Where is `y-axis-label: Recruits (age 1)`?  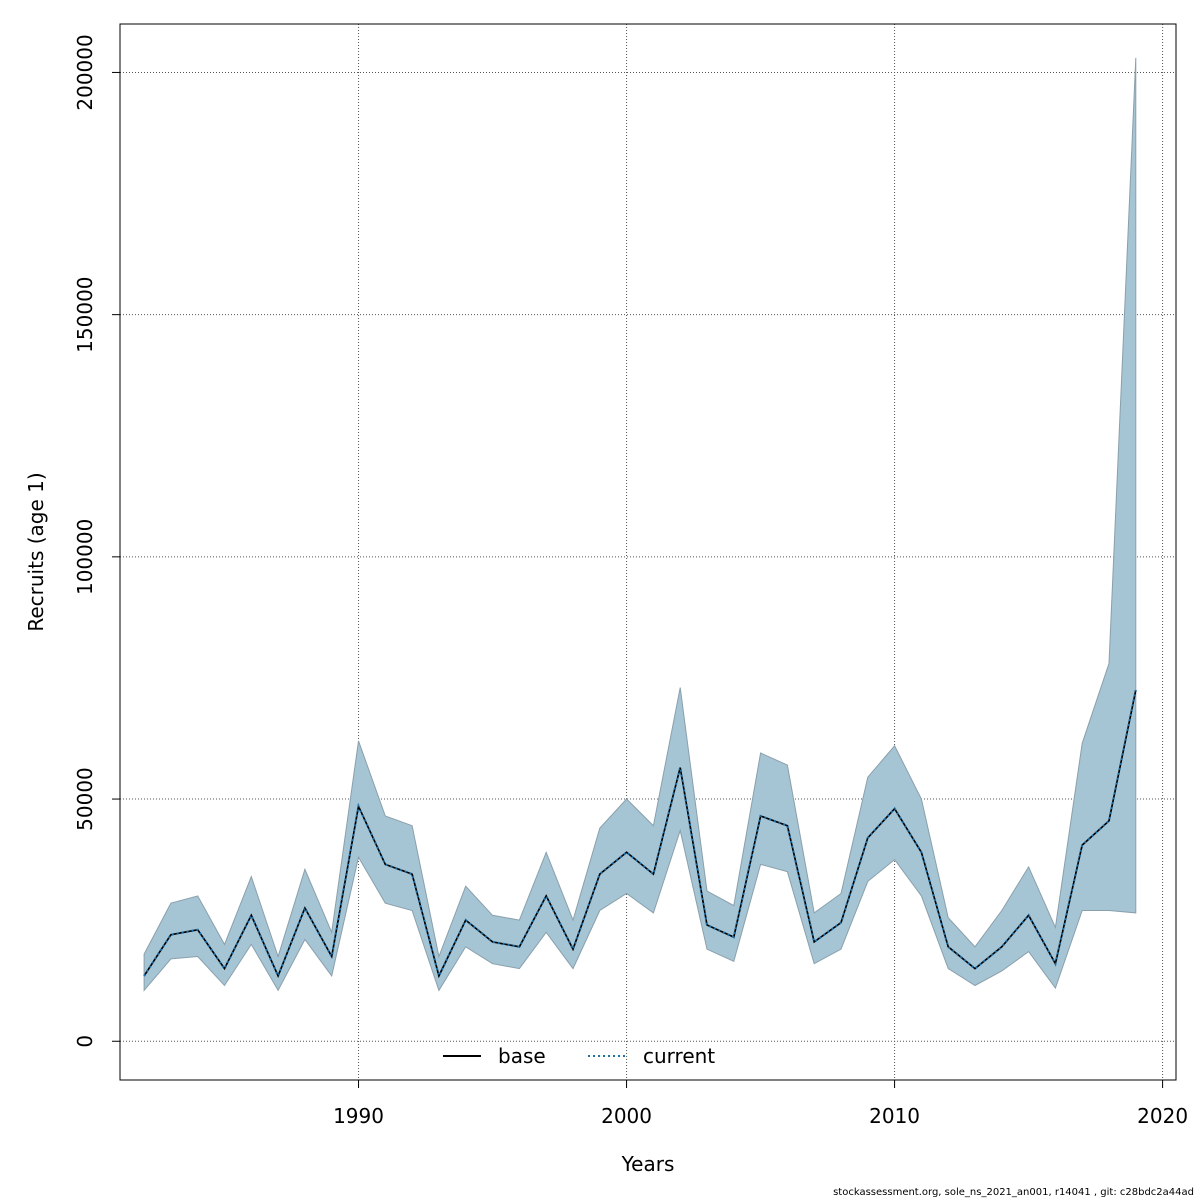
y-axis-label: Recruits (age 1) is located at coordinates (36, 551).